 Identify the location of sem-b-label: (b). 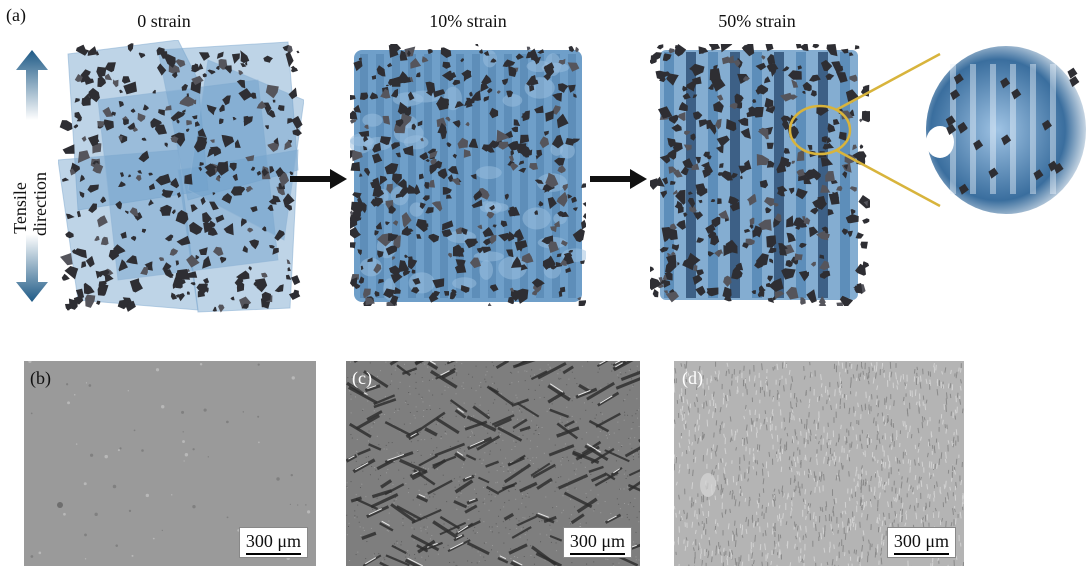
(40, 378).